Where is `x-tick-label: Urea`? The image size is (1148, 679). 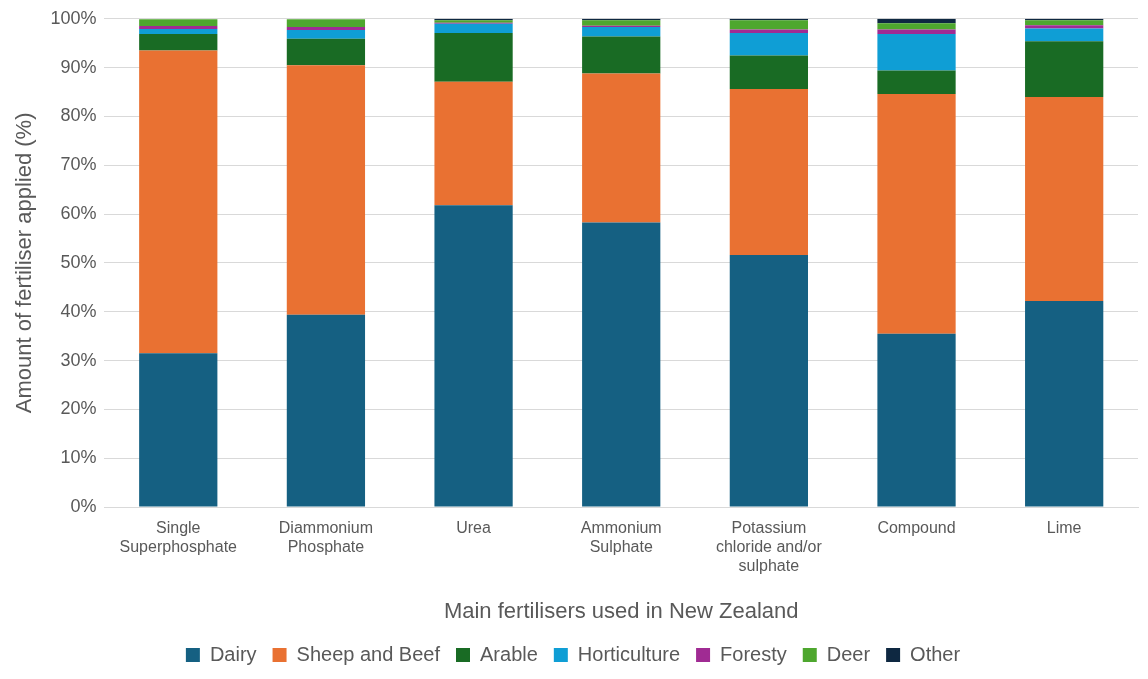 x-tick-label: Urea is located at coordinates (473, 528).